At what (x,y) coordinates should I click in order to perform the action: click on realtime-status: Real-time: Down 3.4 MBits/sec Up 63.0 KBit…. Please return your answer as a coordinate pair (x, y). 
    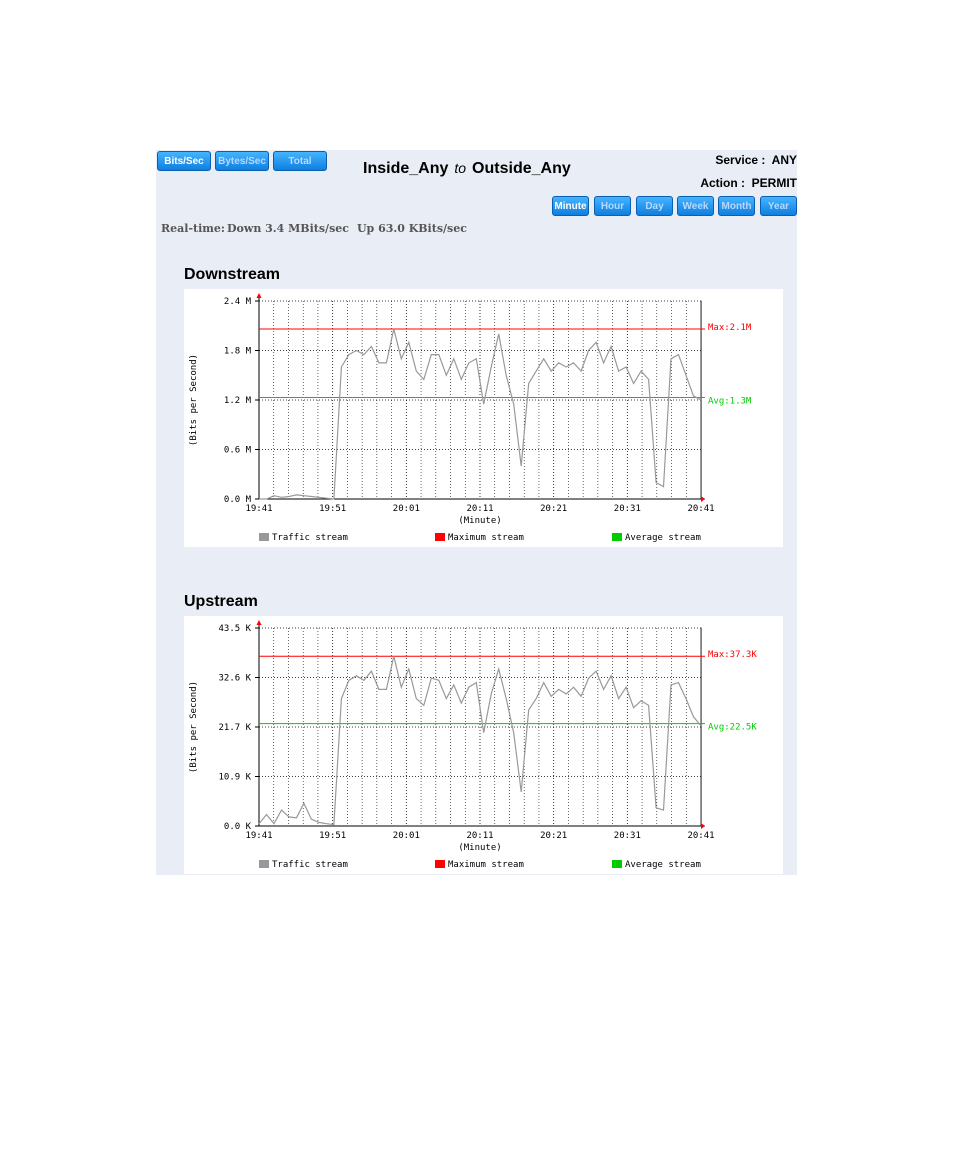
    Looking at the image, I should click on (318, 228).